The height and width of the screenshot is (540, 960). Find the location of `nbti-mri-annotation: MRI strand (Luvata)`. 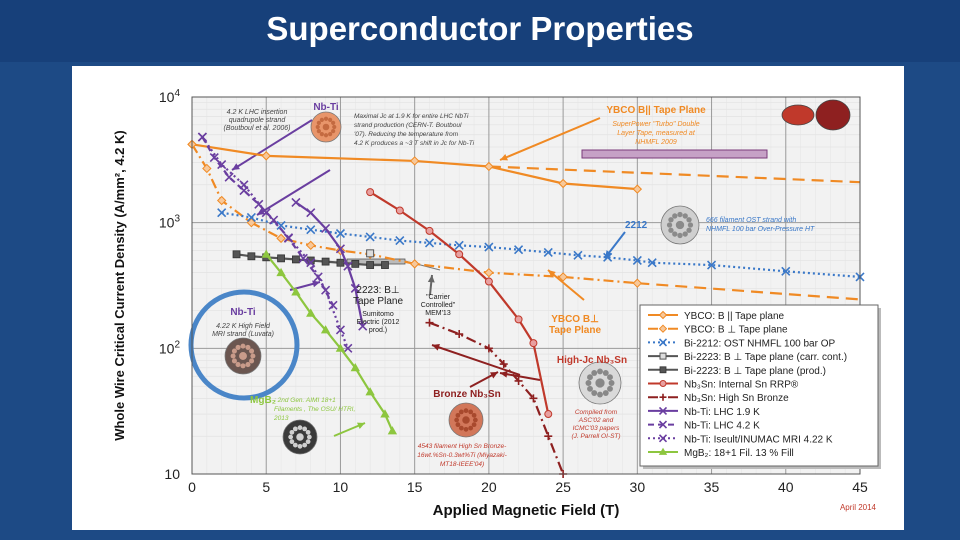

nbti-mri-annotation: MRI strand (Luvata) is located at coordinates (243, 334).